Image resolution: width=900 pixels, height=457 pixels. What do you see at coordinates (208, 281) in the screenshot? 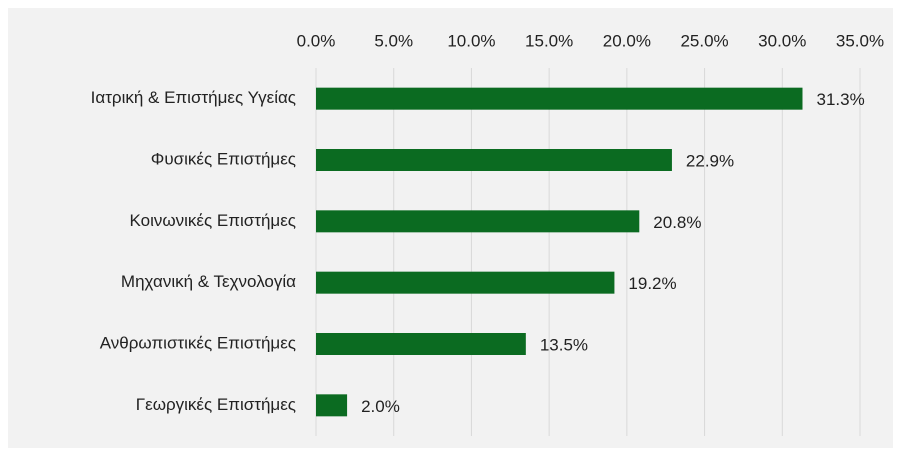
I see `y-tick-label: Μηχανική & Τεχνολογία` at bounding box center [208, 281].